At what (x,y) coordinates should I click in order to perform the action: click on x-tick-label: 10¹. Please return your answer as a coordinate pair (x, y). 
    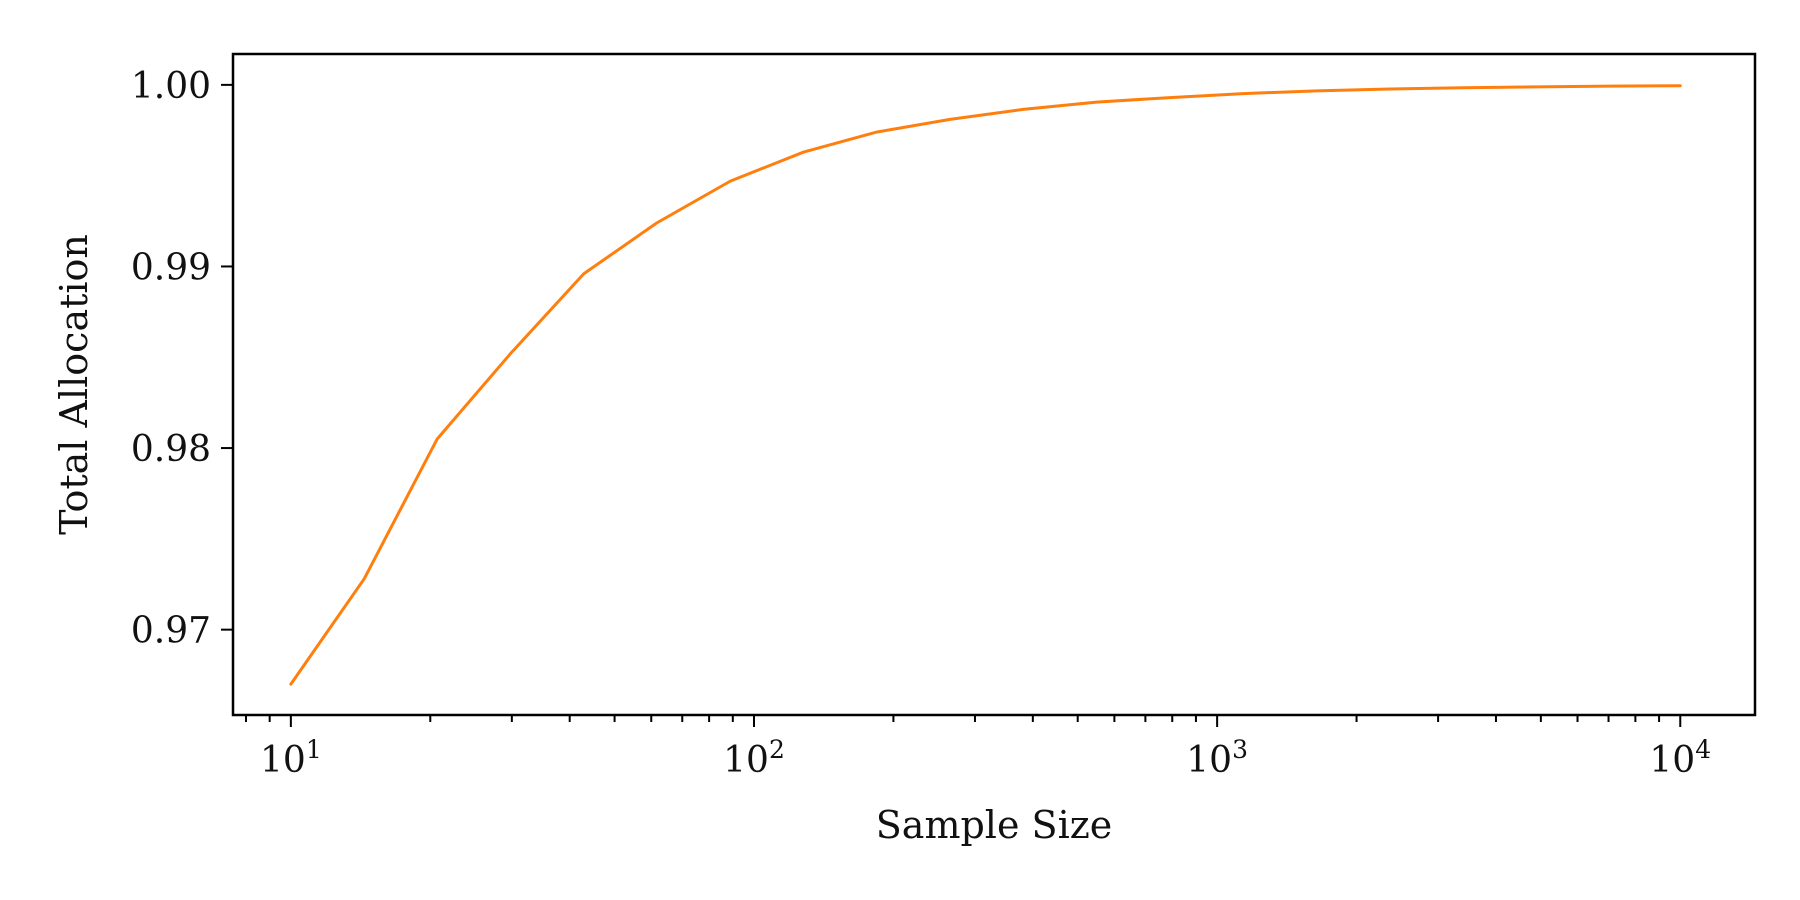
    Looking at the image, I should click on (291, 758).